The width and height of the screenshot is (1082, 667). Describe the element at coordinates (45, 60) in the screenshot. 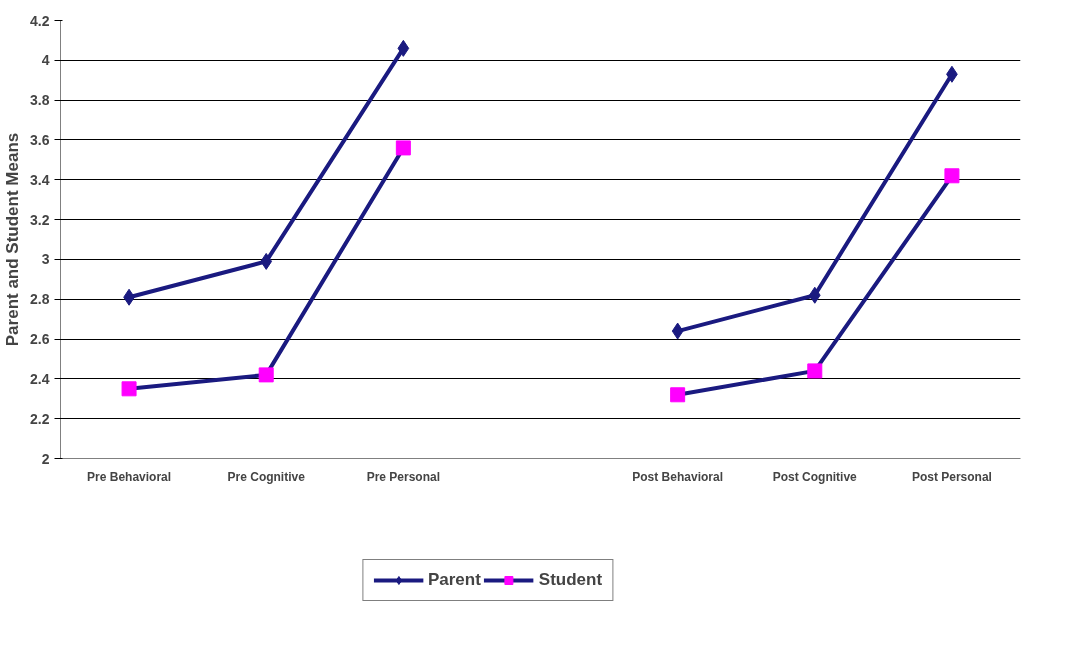

I see `y-tick-label: 4` at that location.